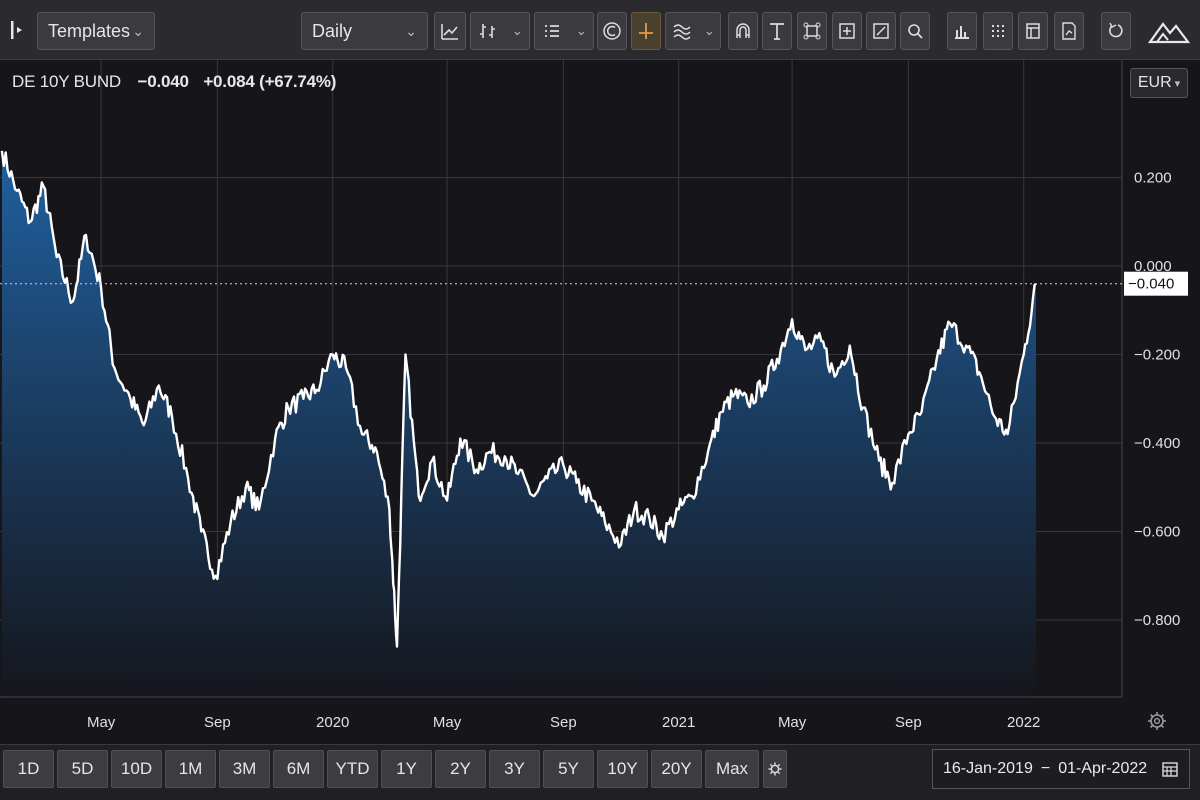 This screenshot has width=1200, height=800. Describe the element at coordinates (1157, 721) in the screenshot. I see `axis-settings-gear-icon` at that location.